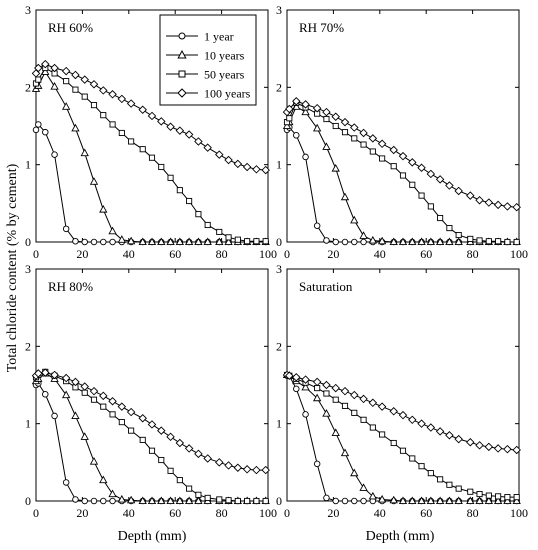 The height and width of the screenshot is (550, 538). What do you see at coordinates (208, 94) in the screenshot?
I see `legend-entry-100years: 100 years` at bounding box center [208, 94].